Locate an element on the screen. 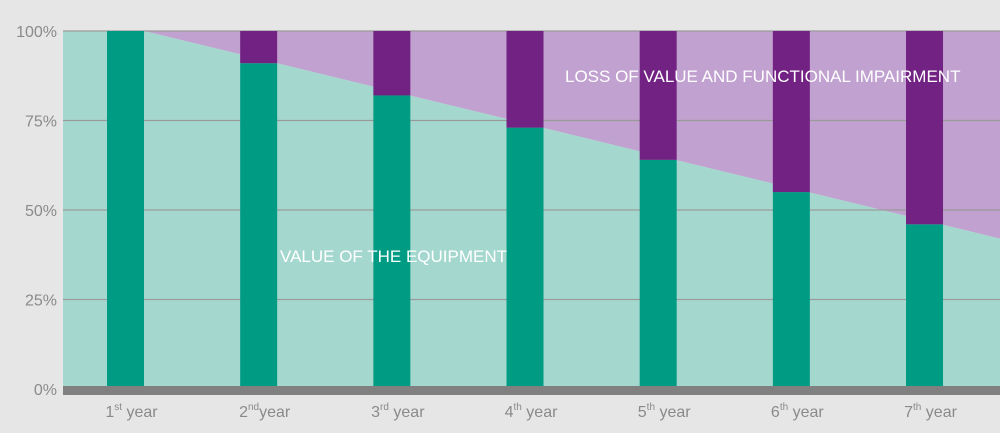 This screenshot has width=1000, height=433. y-tick-label: 50% is located at coordinates (41, 211).